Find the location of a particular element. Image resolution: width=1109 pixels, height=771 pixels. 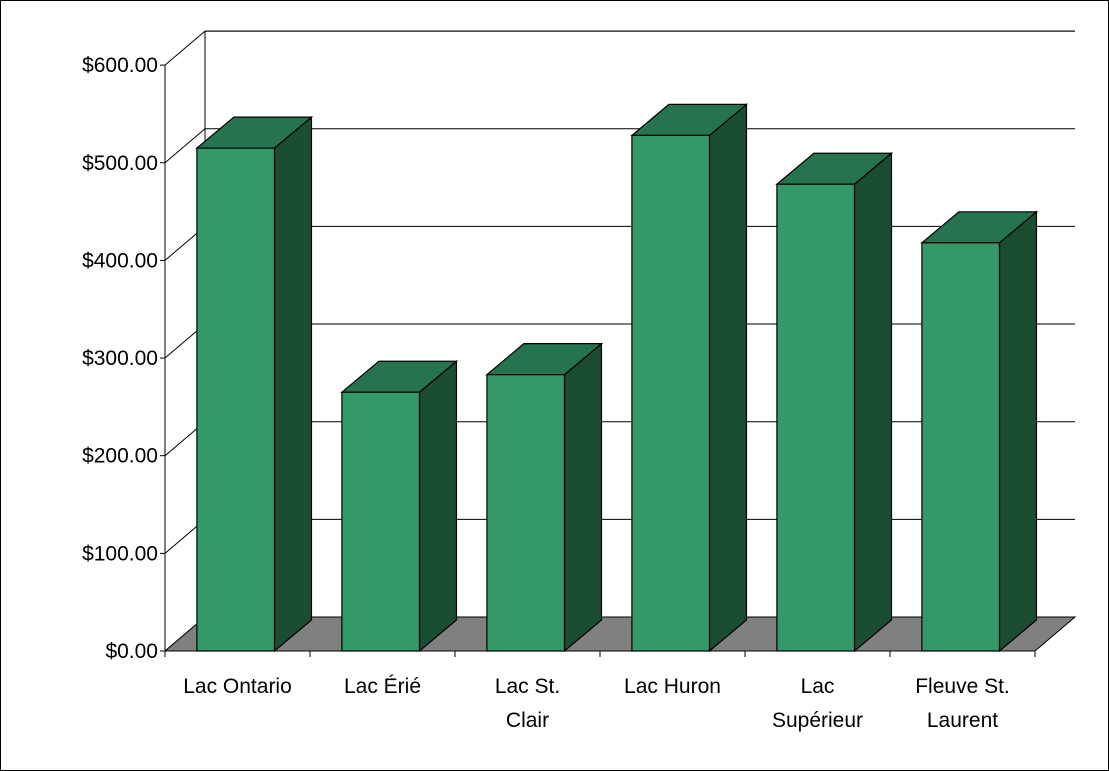

x-category-label-line: Lac Huron is located at coordinates (672, 686).